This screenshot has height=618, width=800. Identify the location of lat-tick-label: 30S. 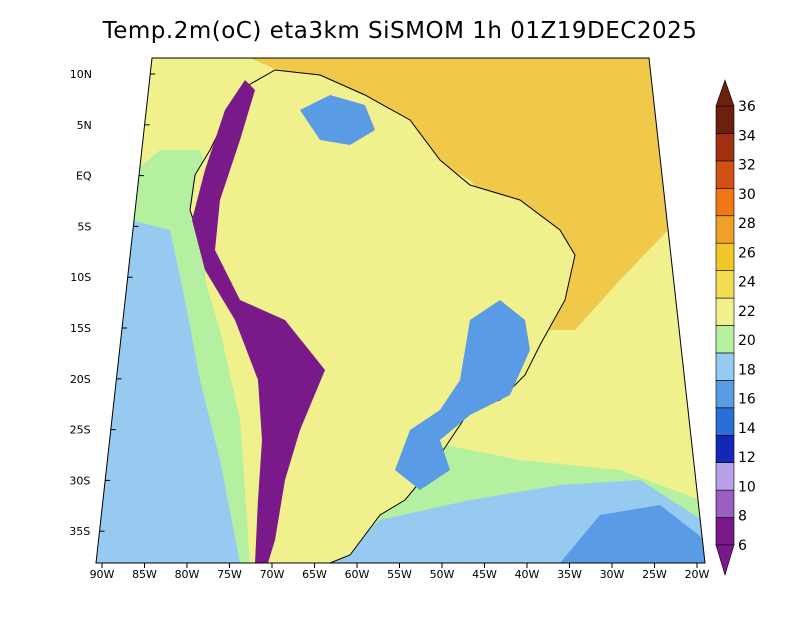
(79, 480).